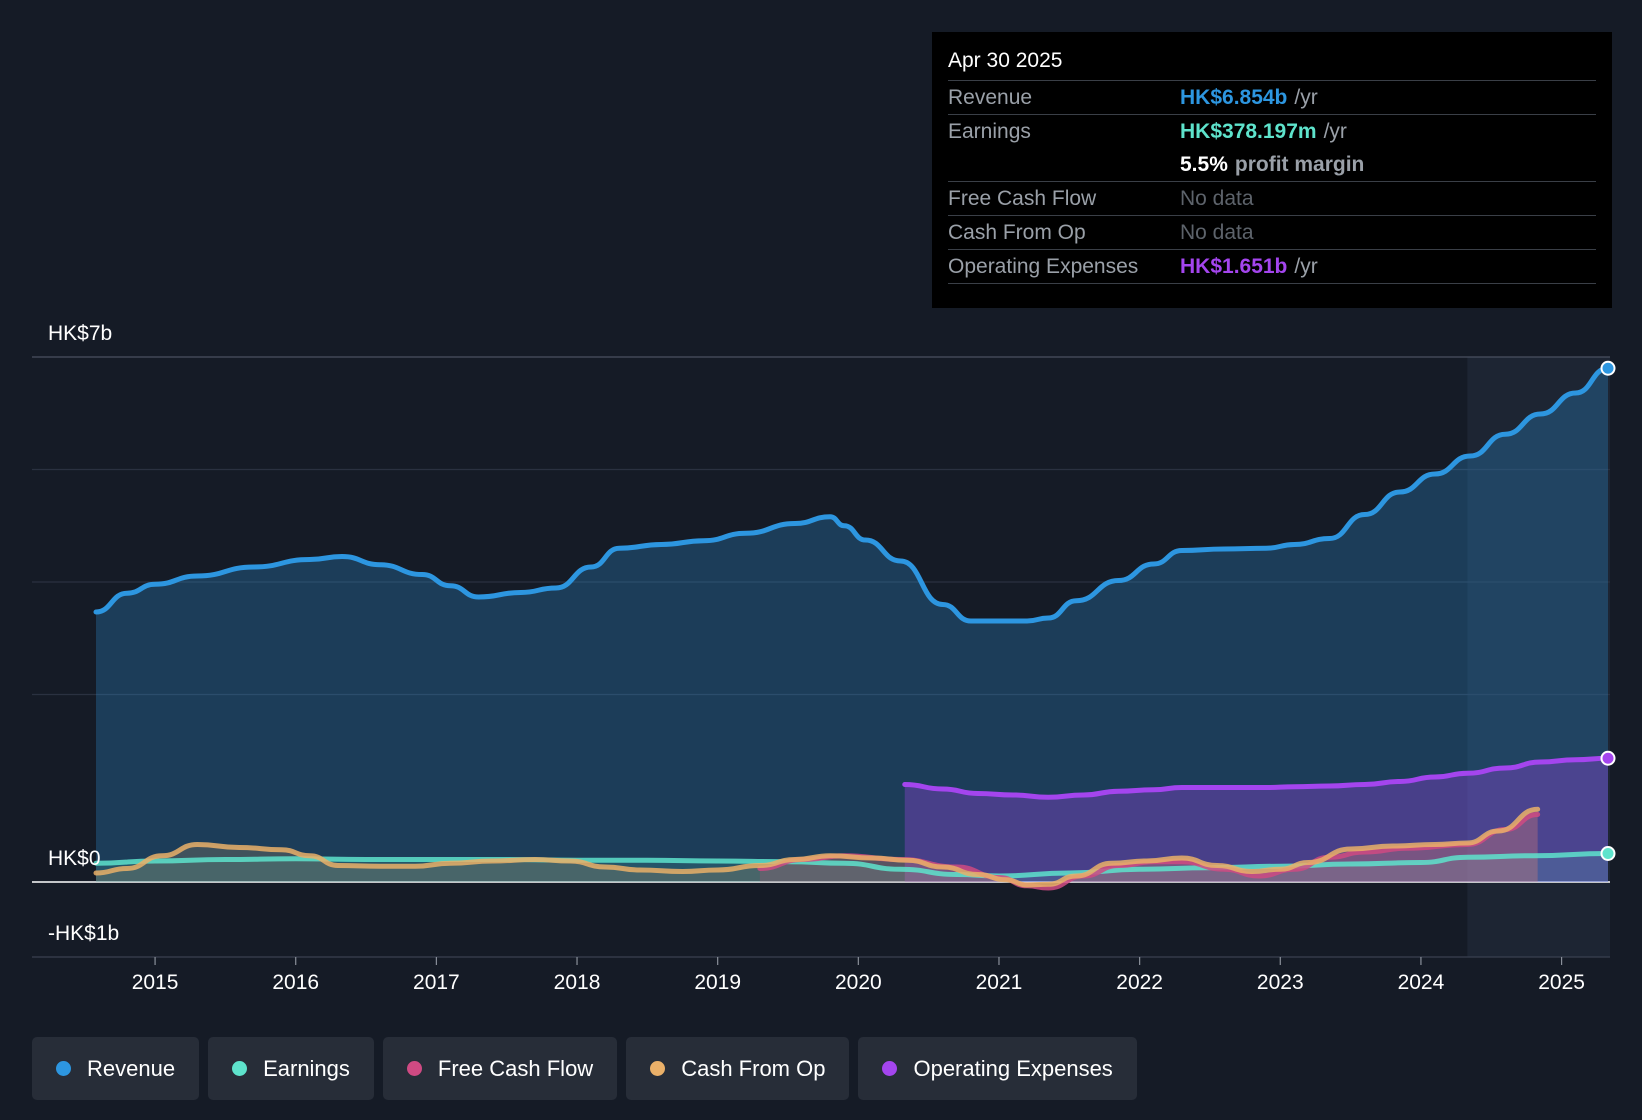 The image size is (1642, 1120). I want to click on x-tick-label-2025: 2025, so click(1561, 982).